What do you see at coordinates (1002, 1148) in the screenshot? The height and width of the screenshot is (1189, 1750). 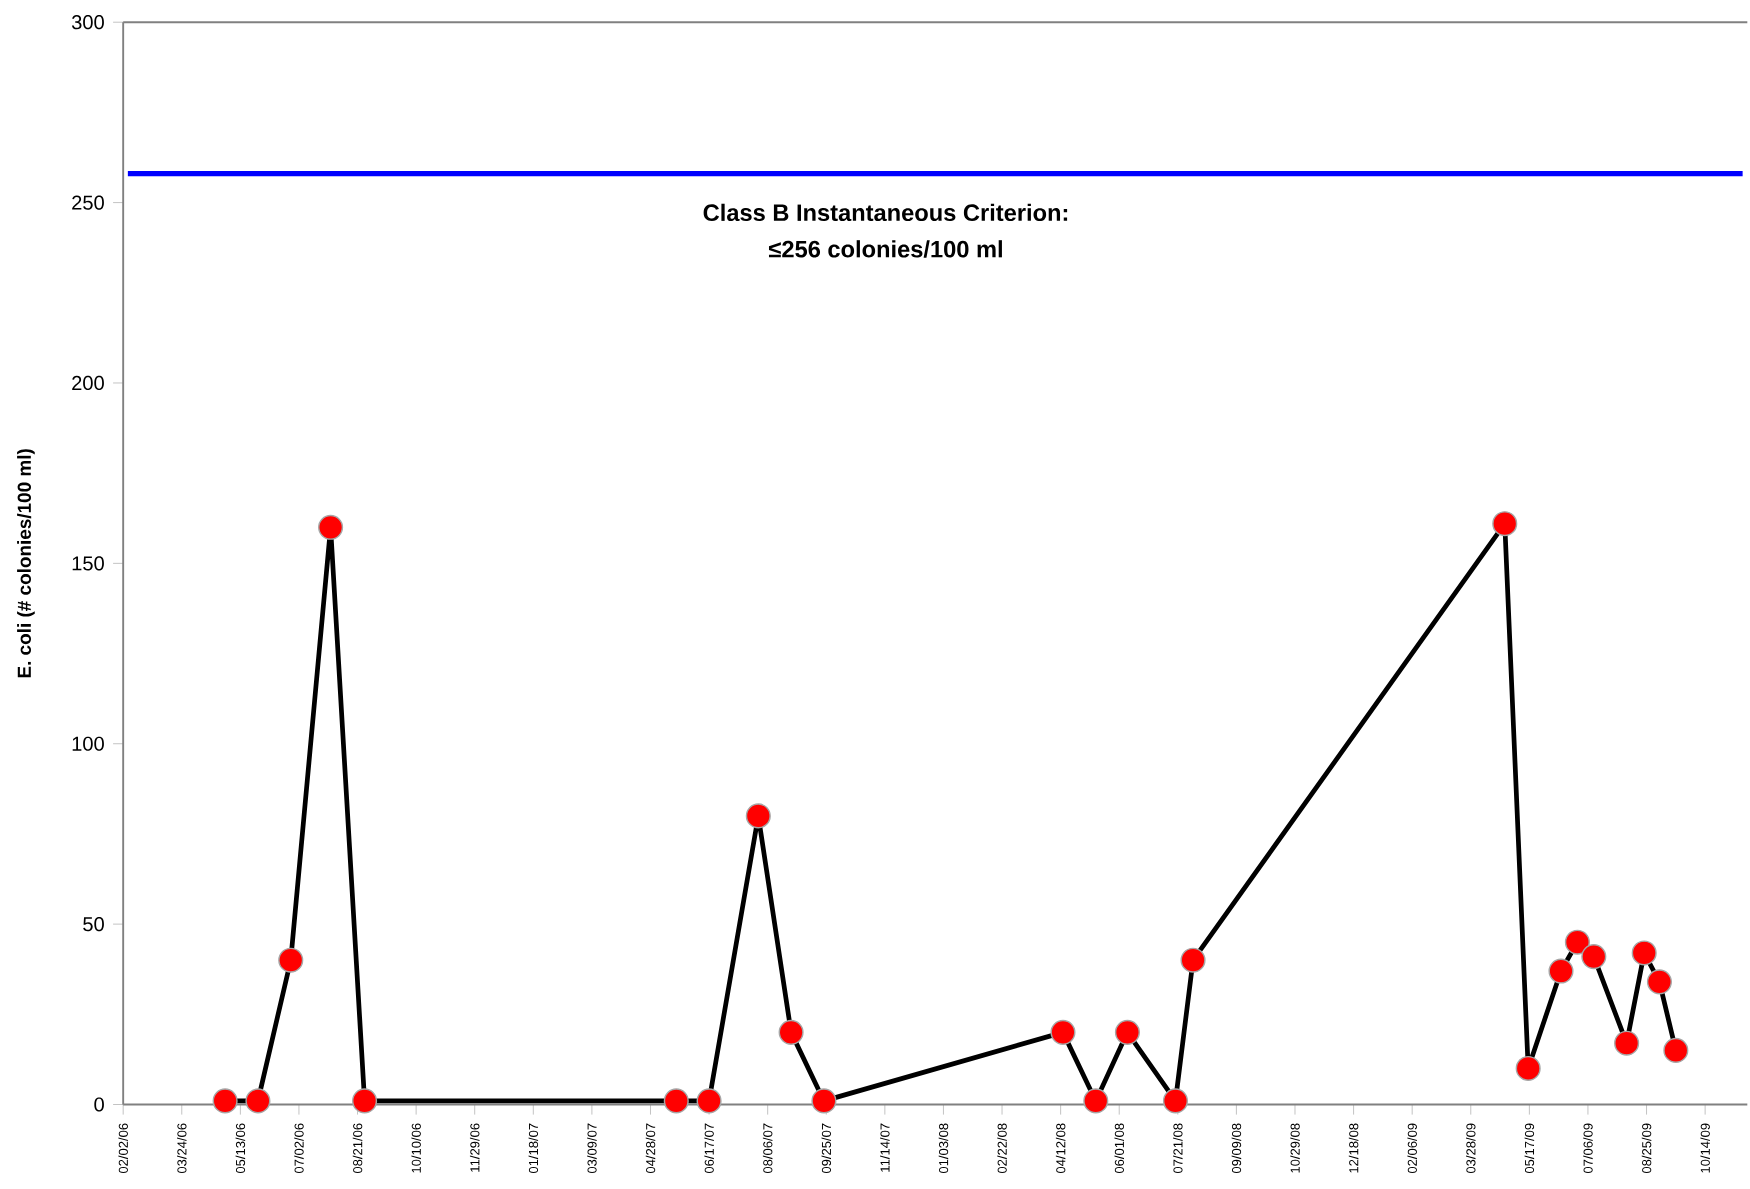 I see `x-tick-label: 02/22/08` at bounding box center [1002, 1148].